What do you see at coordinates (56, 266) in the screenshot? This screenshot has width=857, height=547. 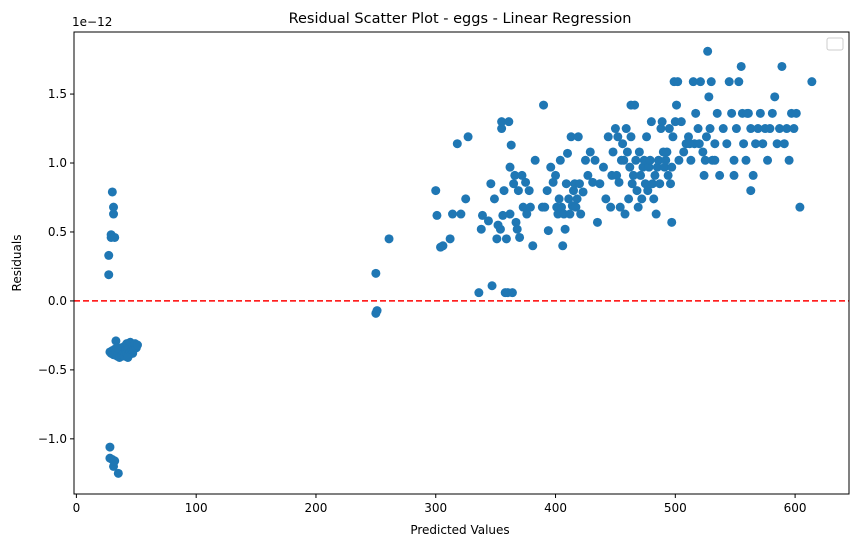 I see `y-axis-ticks: −1.0 −0.5 0.0 0.5 1.0 1.5` at bounding box center [56, 266].